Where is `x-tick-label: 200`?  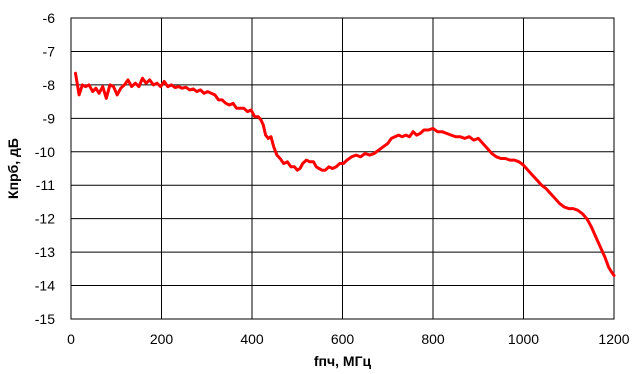 x-tick-label: 200 is located at coordinates (162, 339).